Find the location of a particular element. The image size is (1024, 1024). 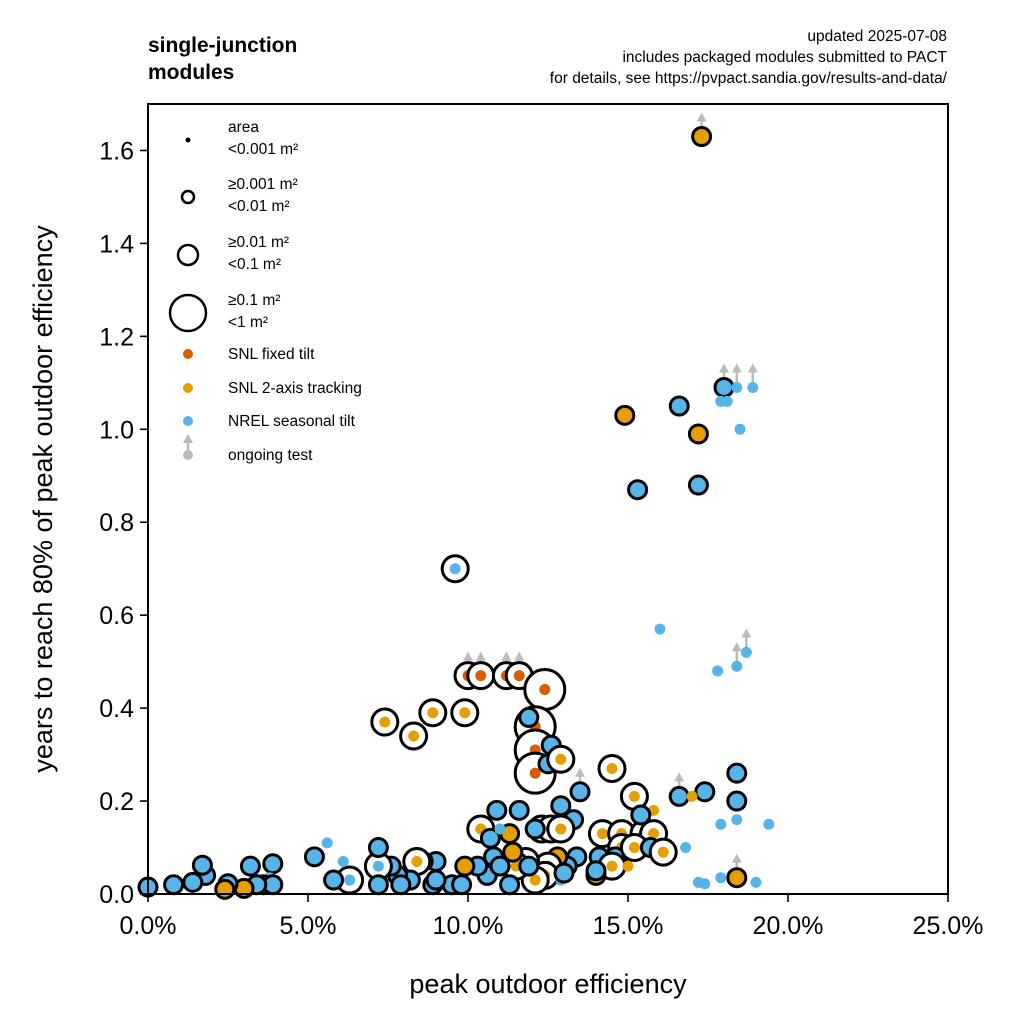

x-tick-label: 25.0% is located at coordinates (948, 926).